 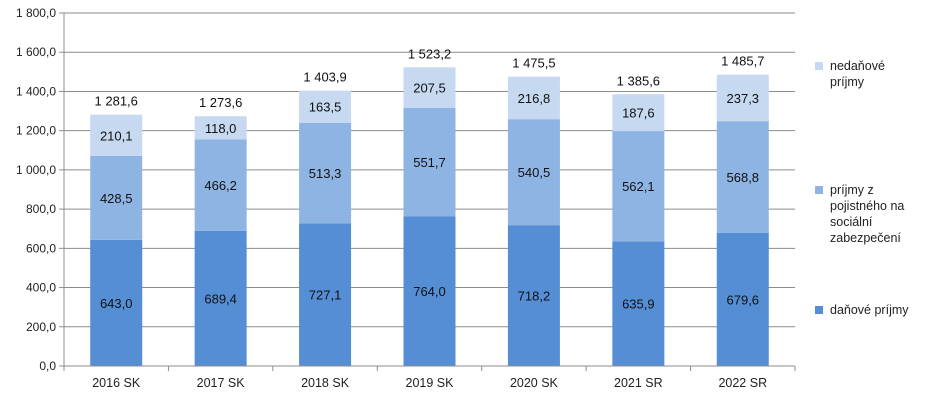 I want to click on y-tick-label: 1 800,0, so click(x=36, y=13).